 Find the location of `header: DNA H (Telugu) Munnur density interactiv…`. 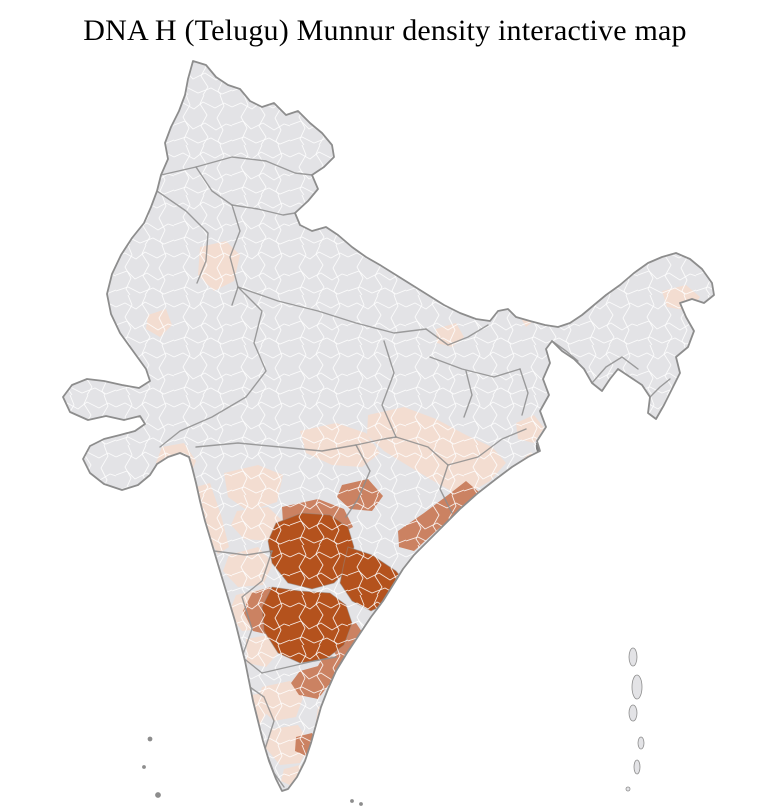

header: DNA H (Telugu) Munnur density interactiv… is located at coordinates (385, 31).